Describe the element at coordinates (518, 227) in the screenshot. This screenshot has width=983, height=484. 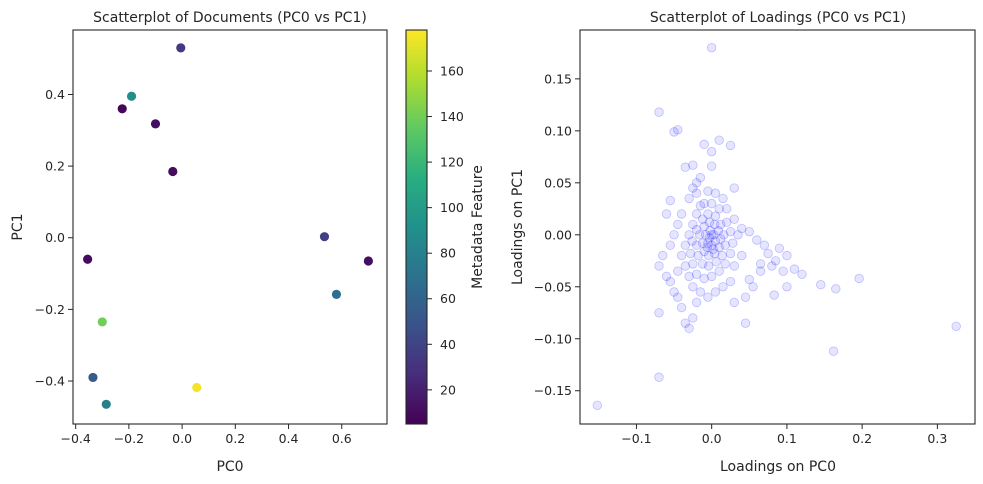
I see `loadings-y-axis-label: Loadings on PC1` at that location.